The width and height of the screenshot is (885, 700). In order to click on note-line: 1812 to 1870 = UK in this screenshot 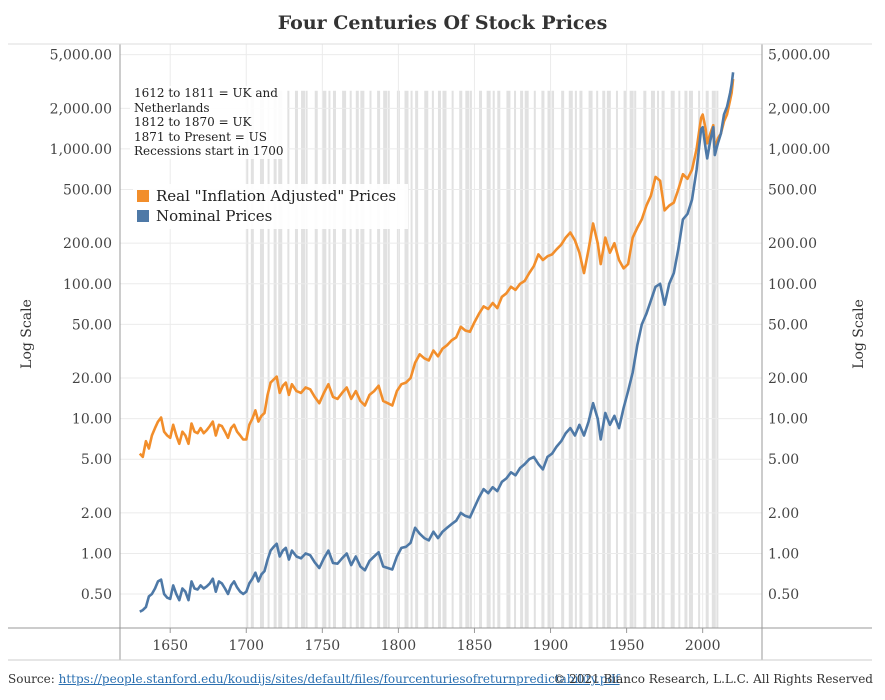, I will do `click(193, 122)`.